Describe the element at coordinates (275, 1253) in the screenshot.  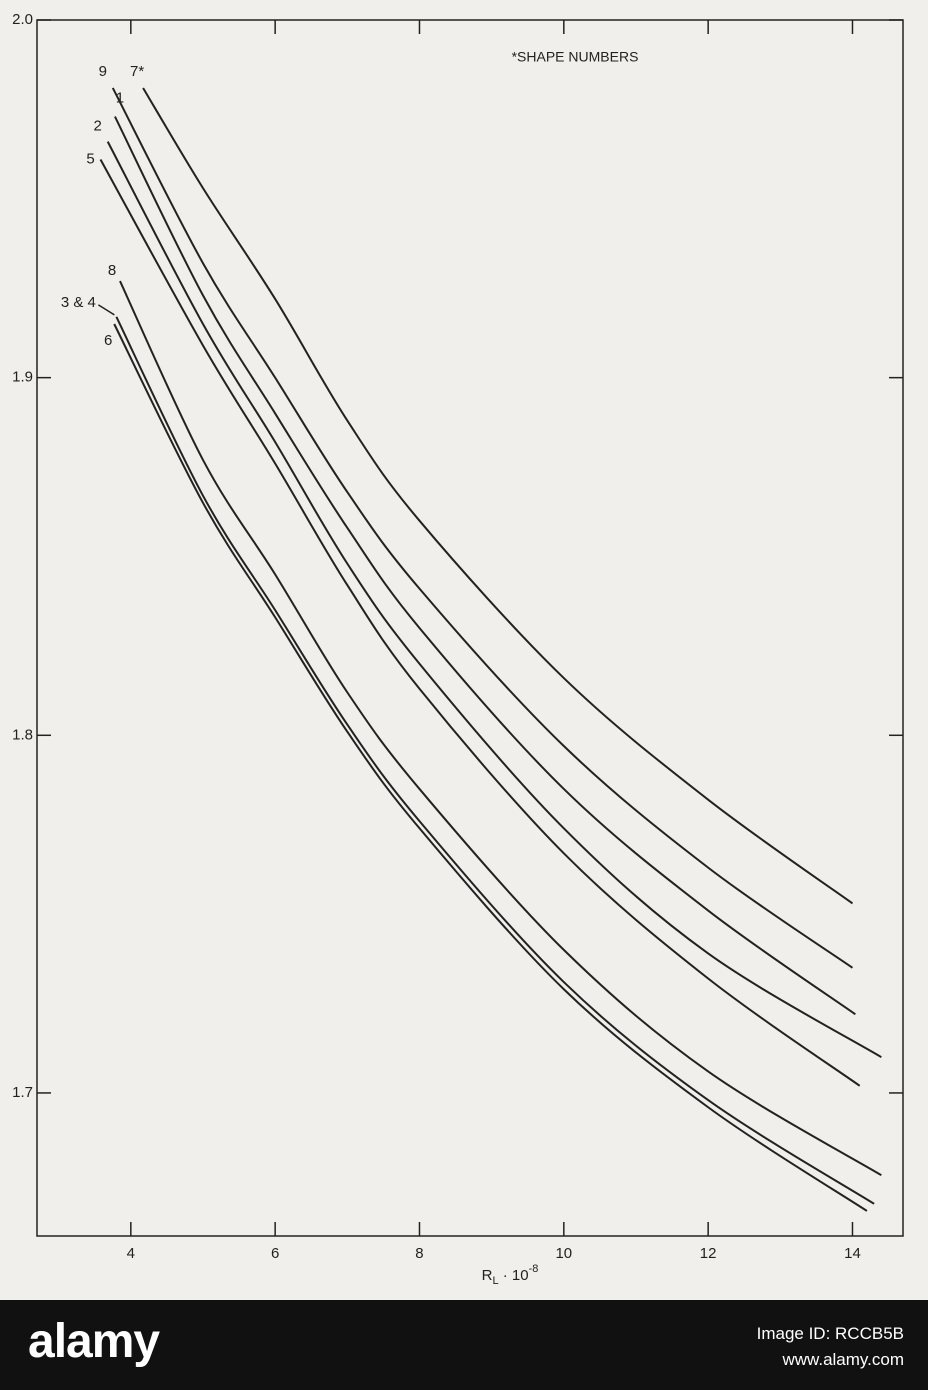
I see `x-tick-label: 6` at that location.